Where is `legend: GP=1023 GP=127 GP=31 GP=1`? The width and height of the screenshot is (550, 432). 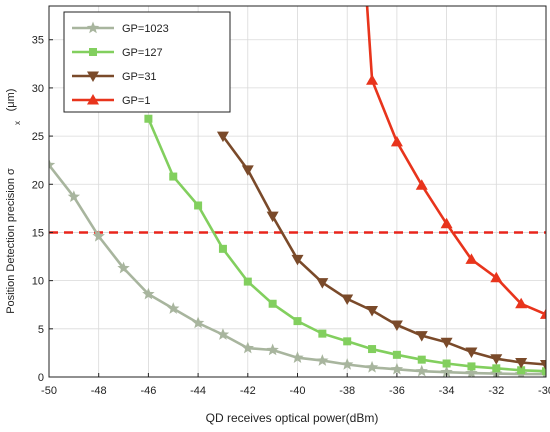 legend: GP=1023 GP=127 GP=31 GP=1 is located at coordinates (147, 62).